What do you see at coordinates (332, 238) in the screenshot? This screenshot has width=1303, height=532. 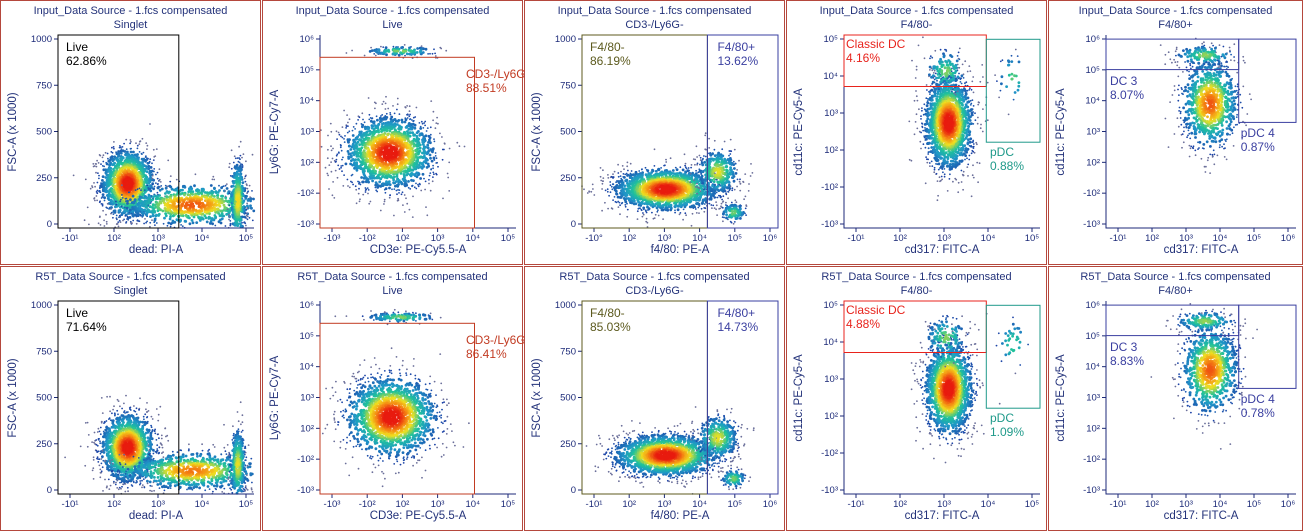 I see `x-tick-label: -10³` at bounding box center [332, 238].